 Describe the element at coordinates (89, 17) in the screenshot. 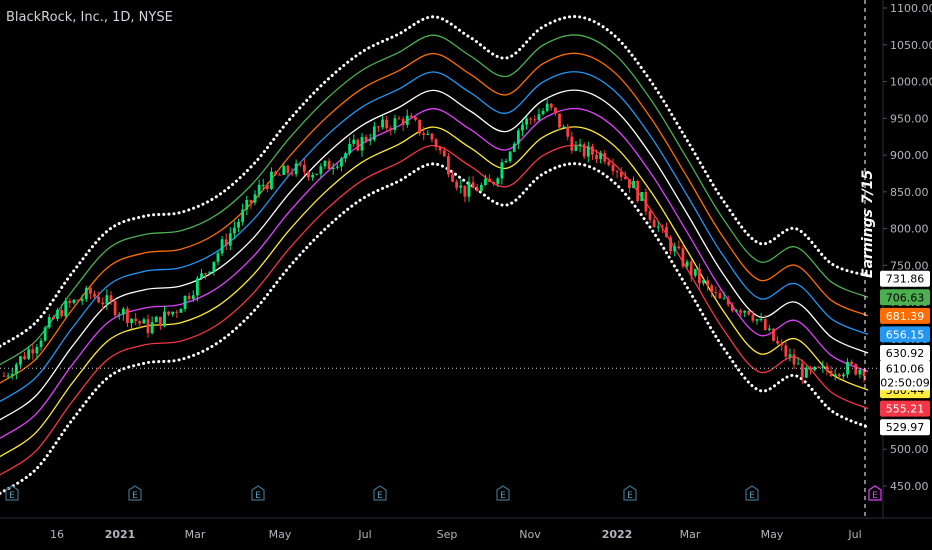

I see `chart-title: BlackRock, Inc., 1D, NYSE` at that location.